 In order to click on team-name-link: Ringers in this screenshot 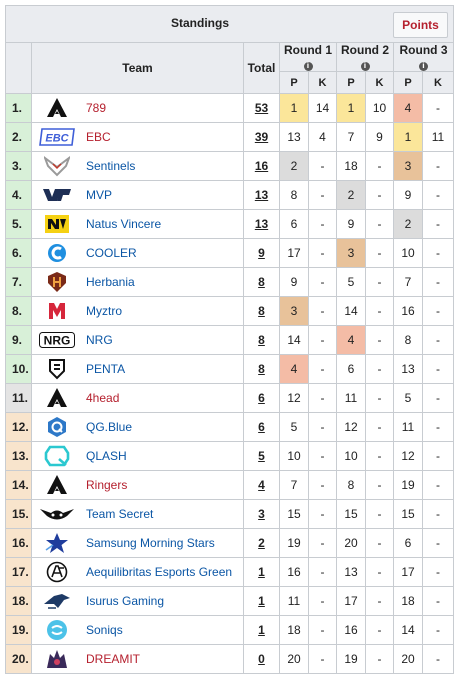, I will do `click(107, 485)`.